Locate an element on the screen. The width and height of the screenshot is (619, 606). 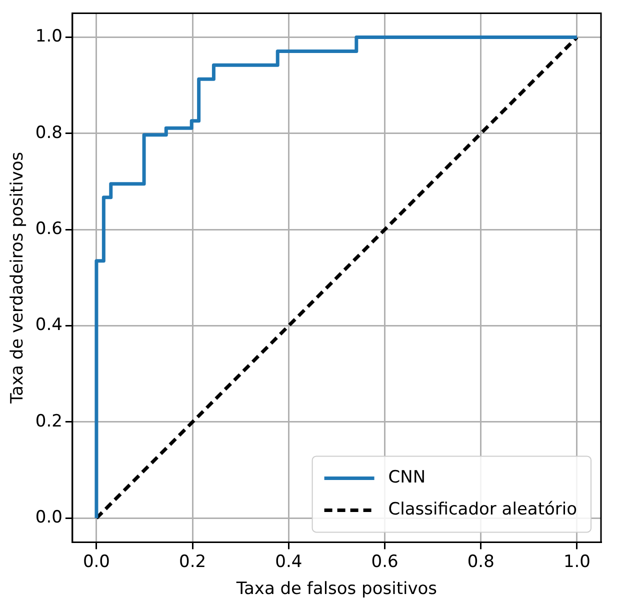
x-tick-label: 0.8 is located at coordinates (480, 562).